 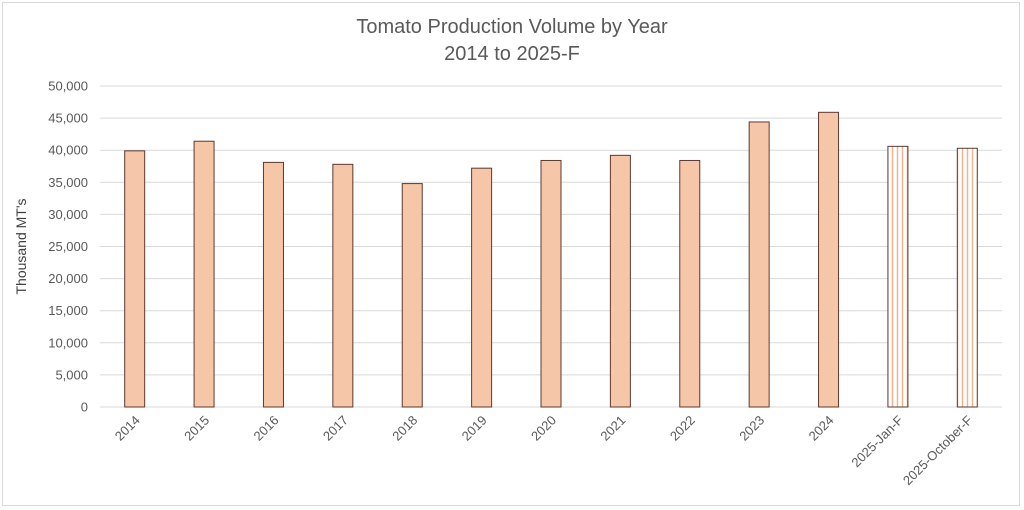 What do you see at coordinates (135, 279) in the screenshot?
I see `bar-2014` at bounding box center [135, 279].